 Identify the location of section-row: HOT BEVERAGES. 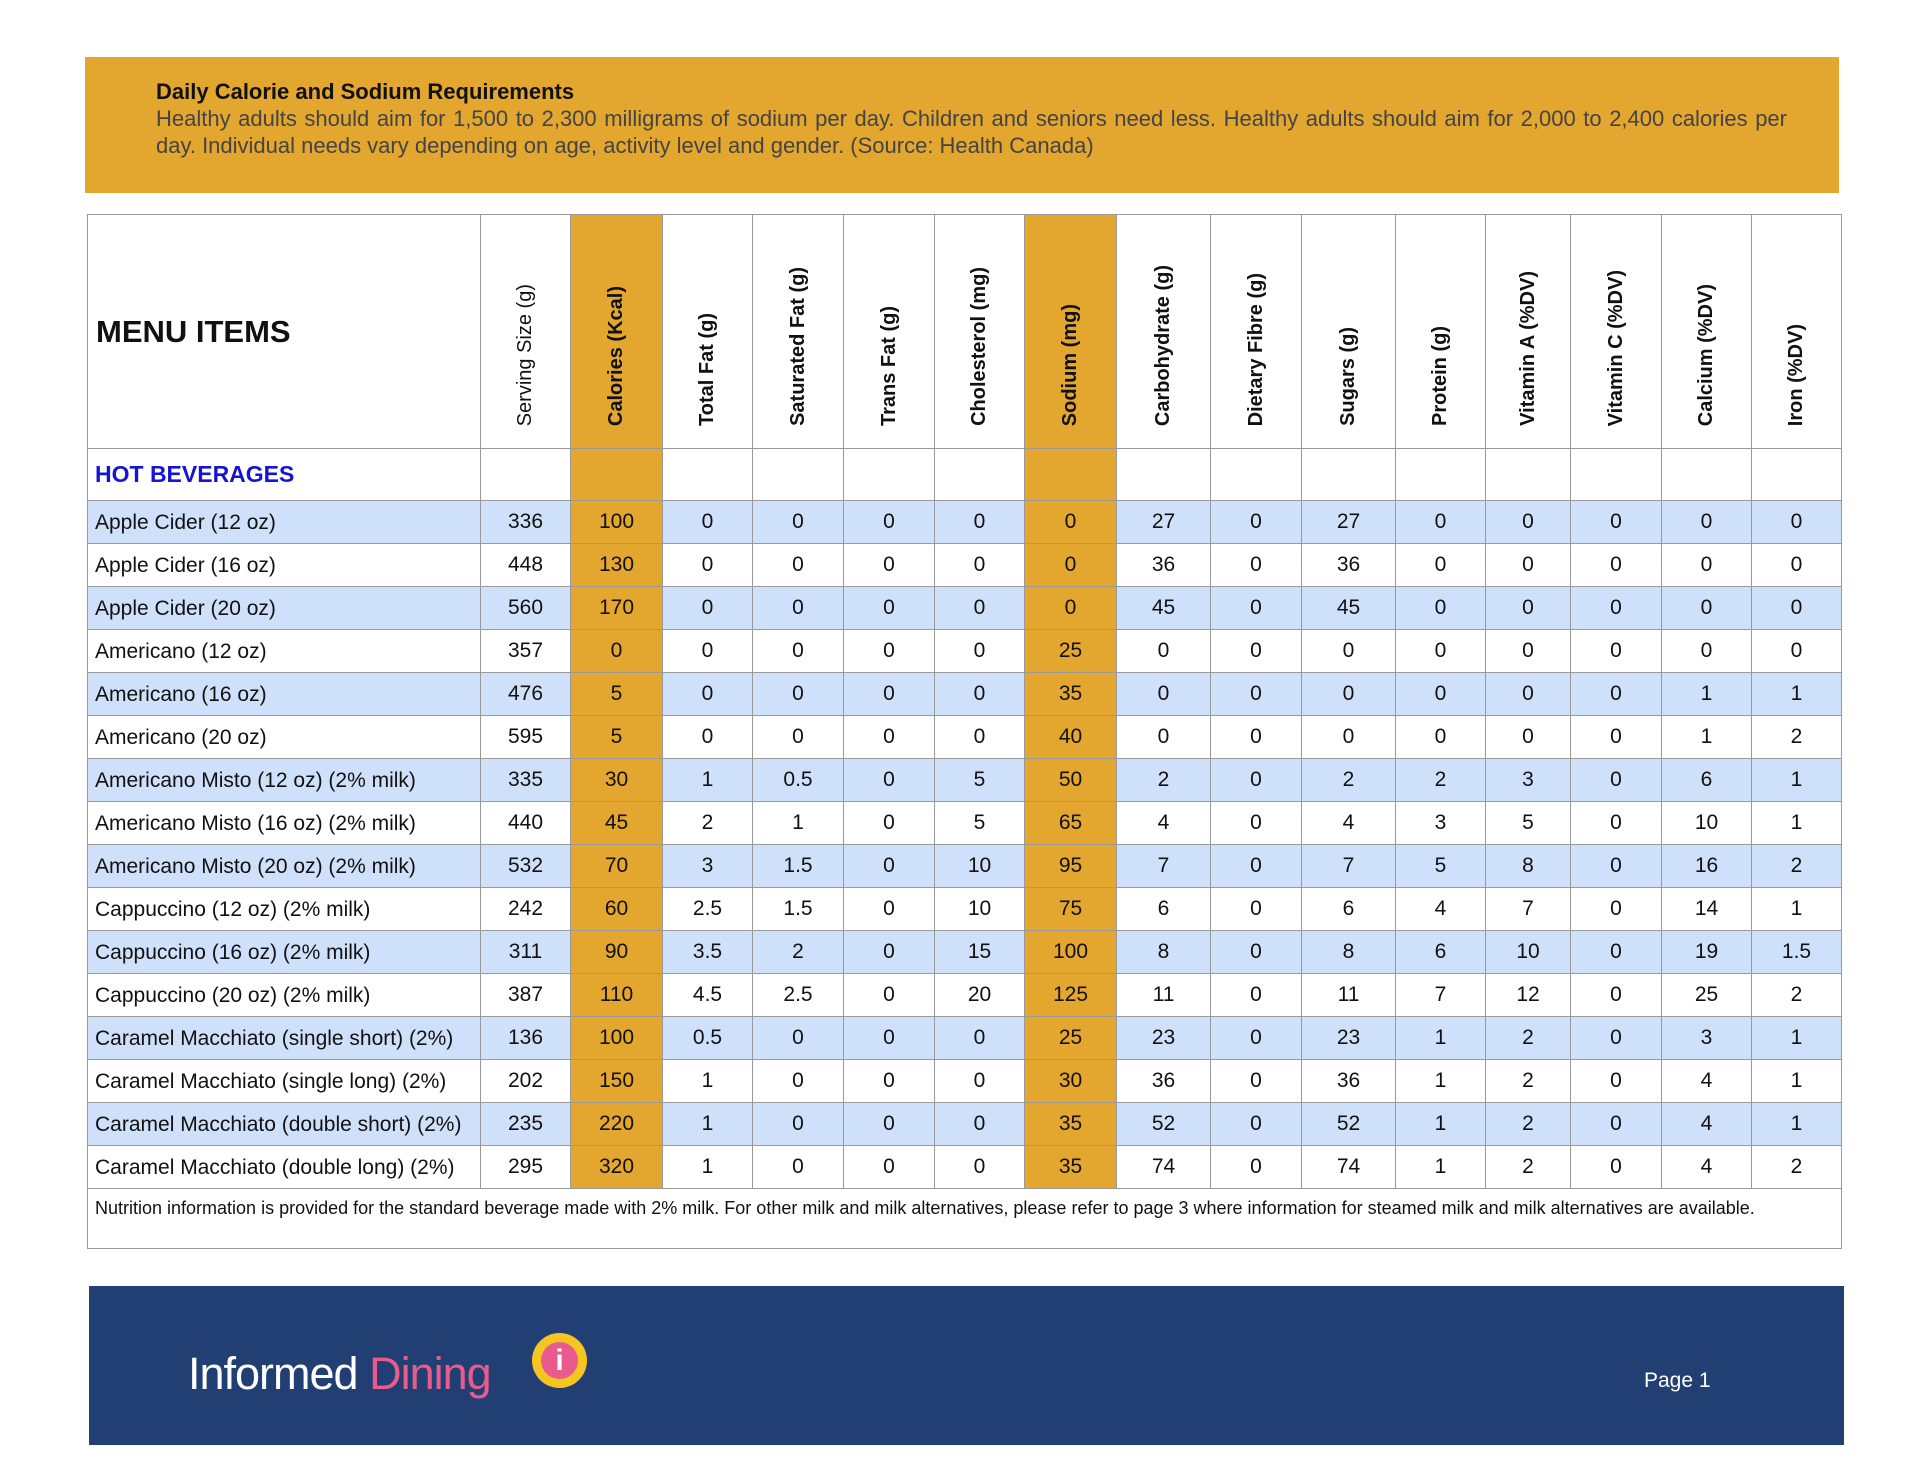
(964, 474).